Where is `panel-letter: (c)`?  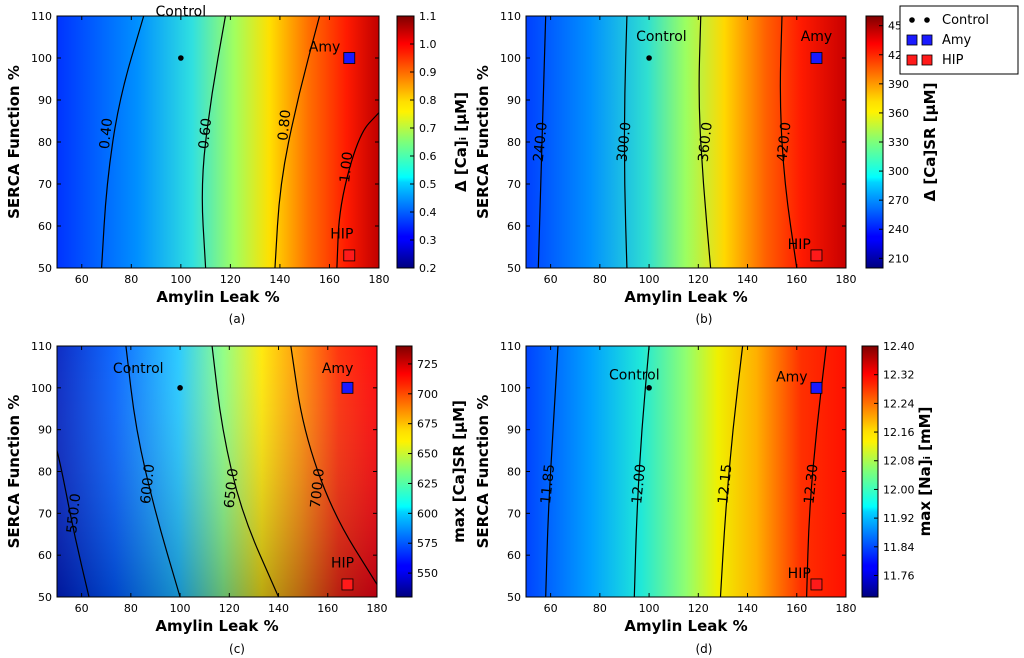
panel-letter: (c) is located at coordinates (237, 649).